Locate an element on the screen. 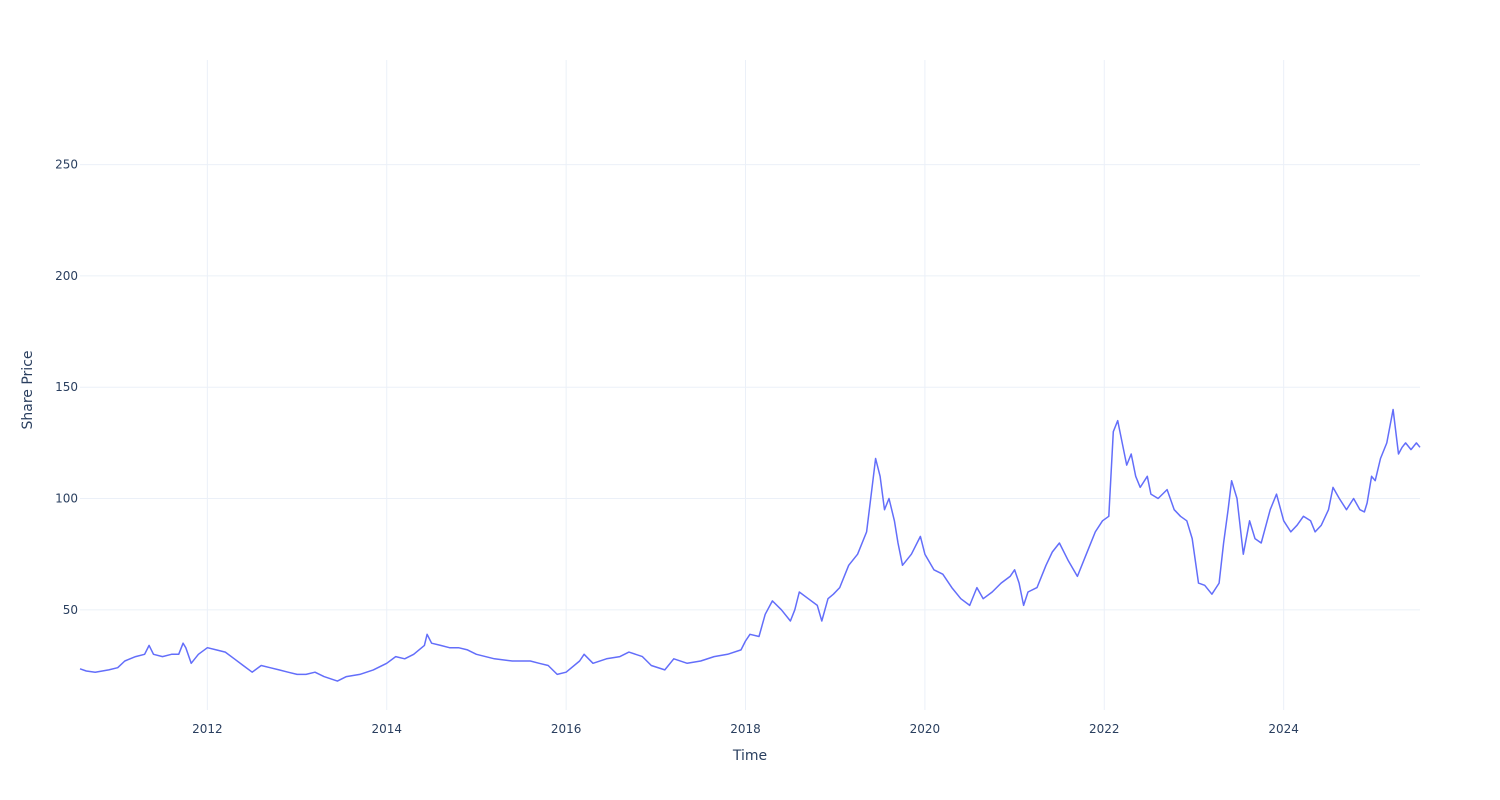 Image resolution: width=1500 pixels, height=800 pixels. x-axis-title: Time is located at coordinates (749, 756).